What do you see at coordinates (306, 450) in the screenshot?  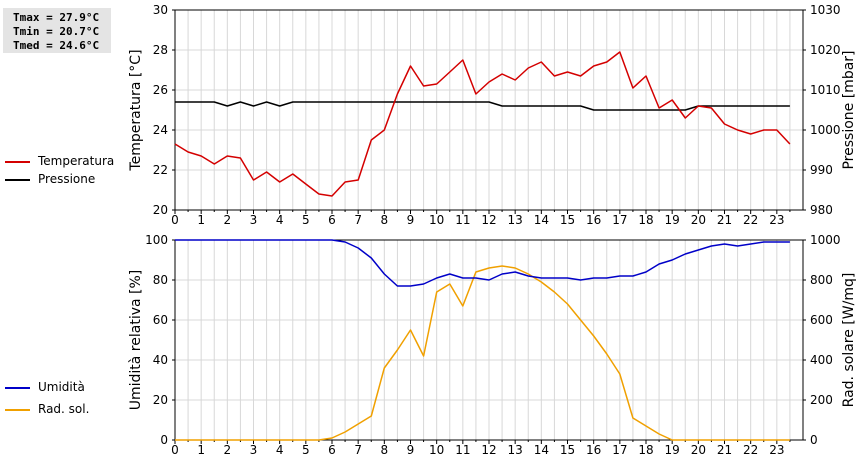 I see `bottom-x-tick-label: 5` at bounding box center [306, 450].